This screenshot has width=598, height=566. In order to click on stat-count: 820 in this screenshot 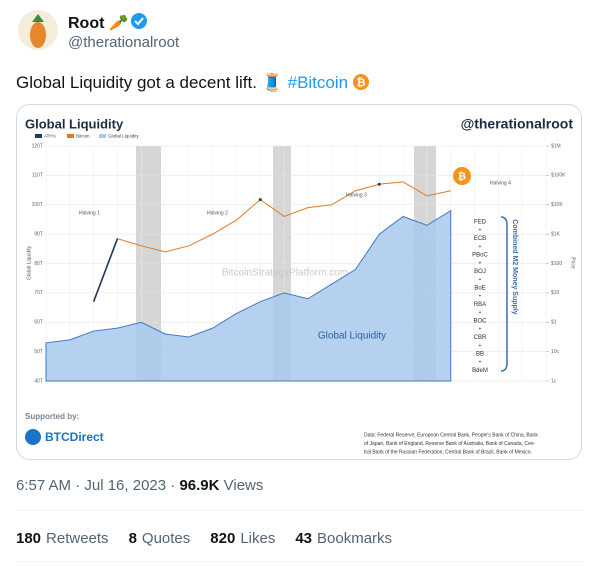, I will do `click(223, 538)`.